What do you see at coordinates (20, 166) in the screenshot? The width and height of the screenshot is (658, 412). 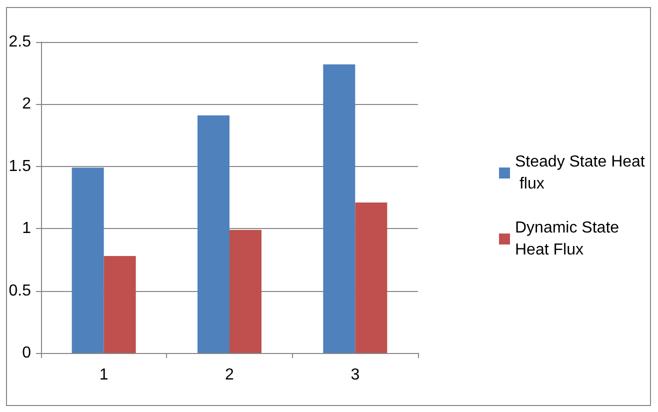 I see `y-tick-label: 1.5` at bounding box center [20, 166].